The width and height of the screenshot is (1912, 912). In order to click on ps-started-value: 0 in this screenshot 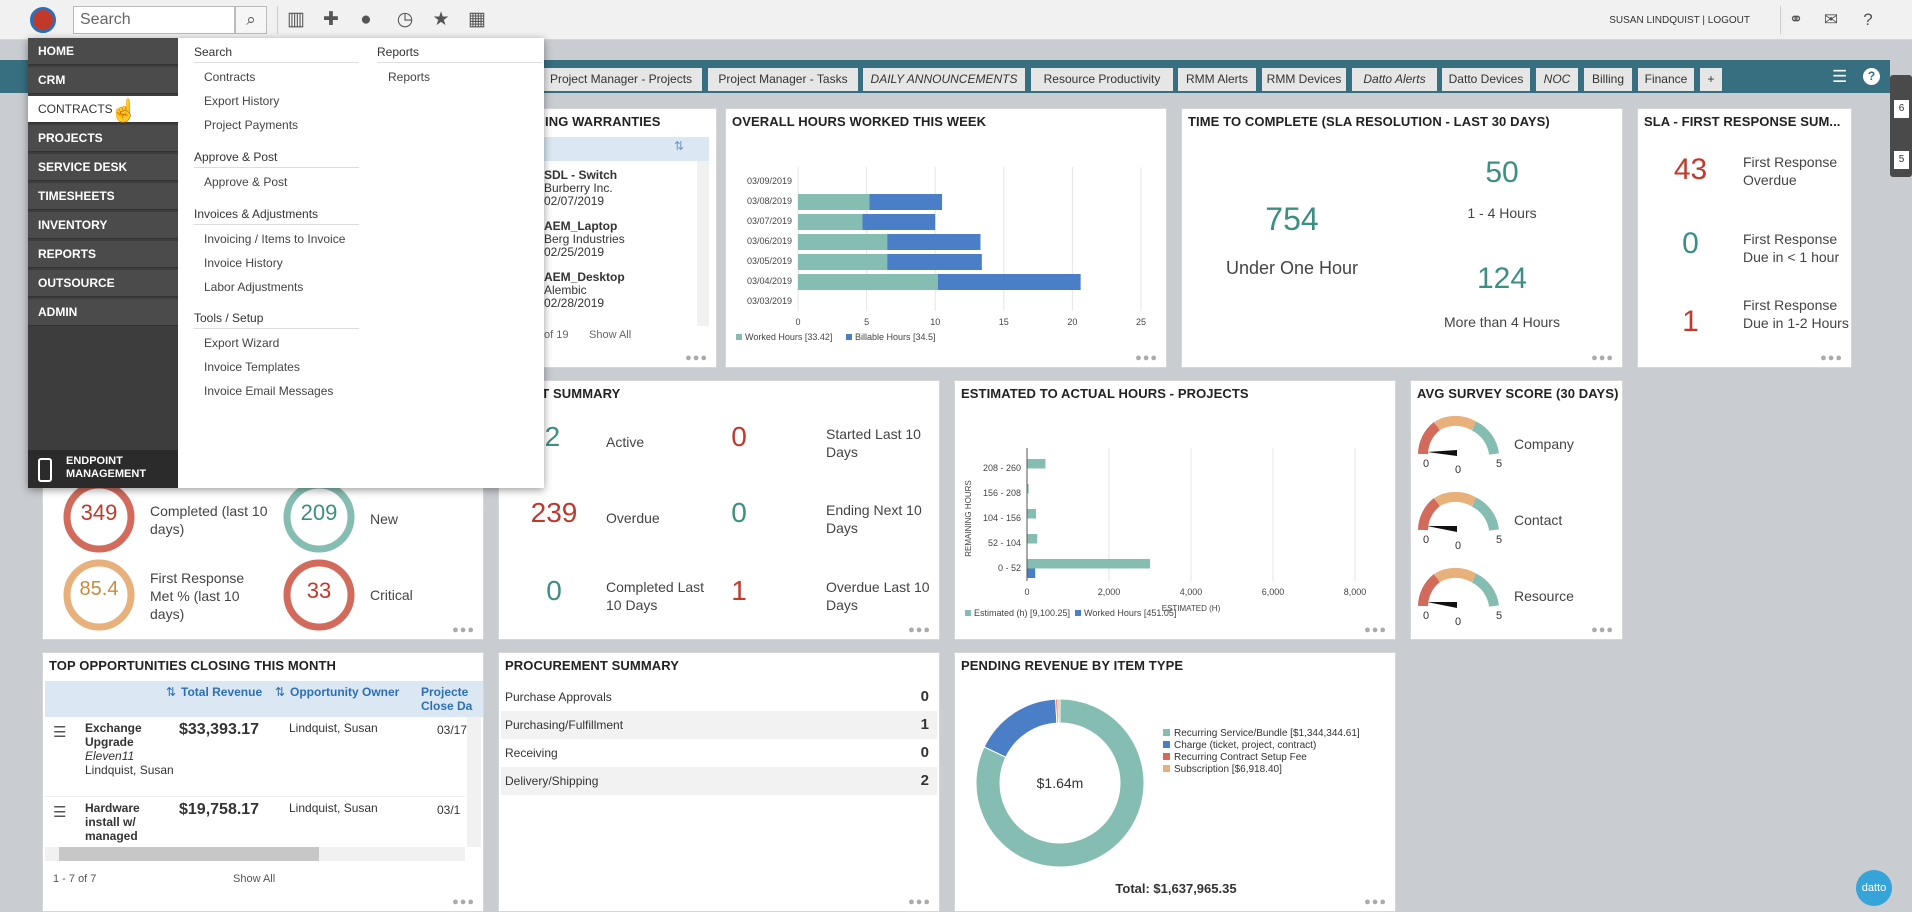, I will do `click(739, 436)`.